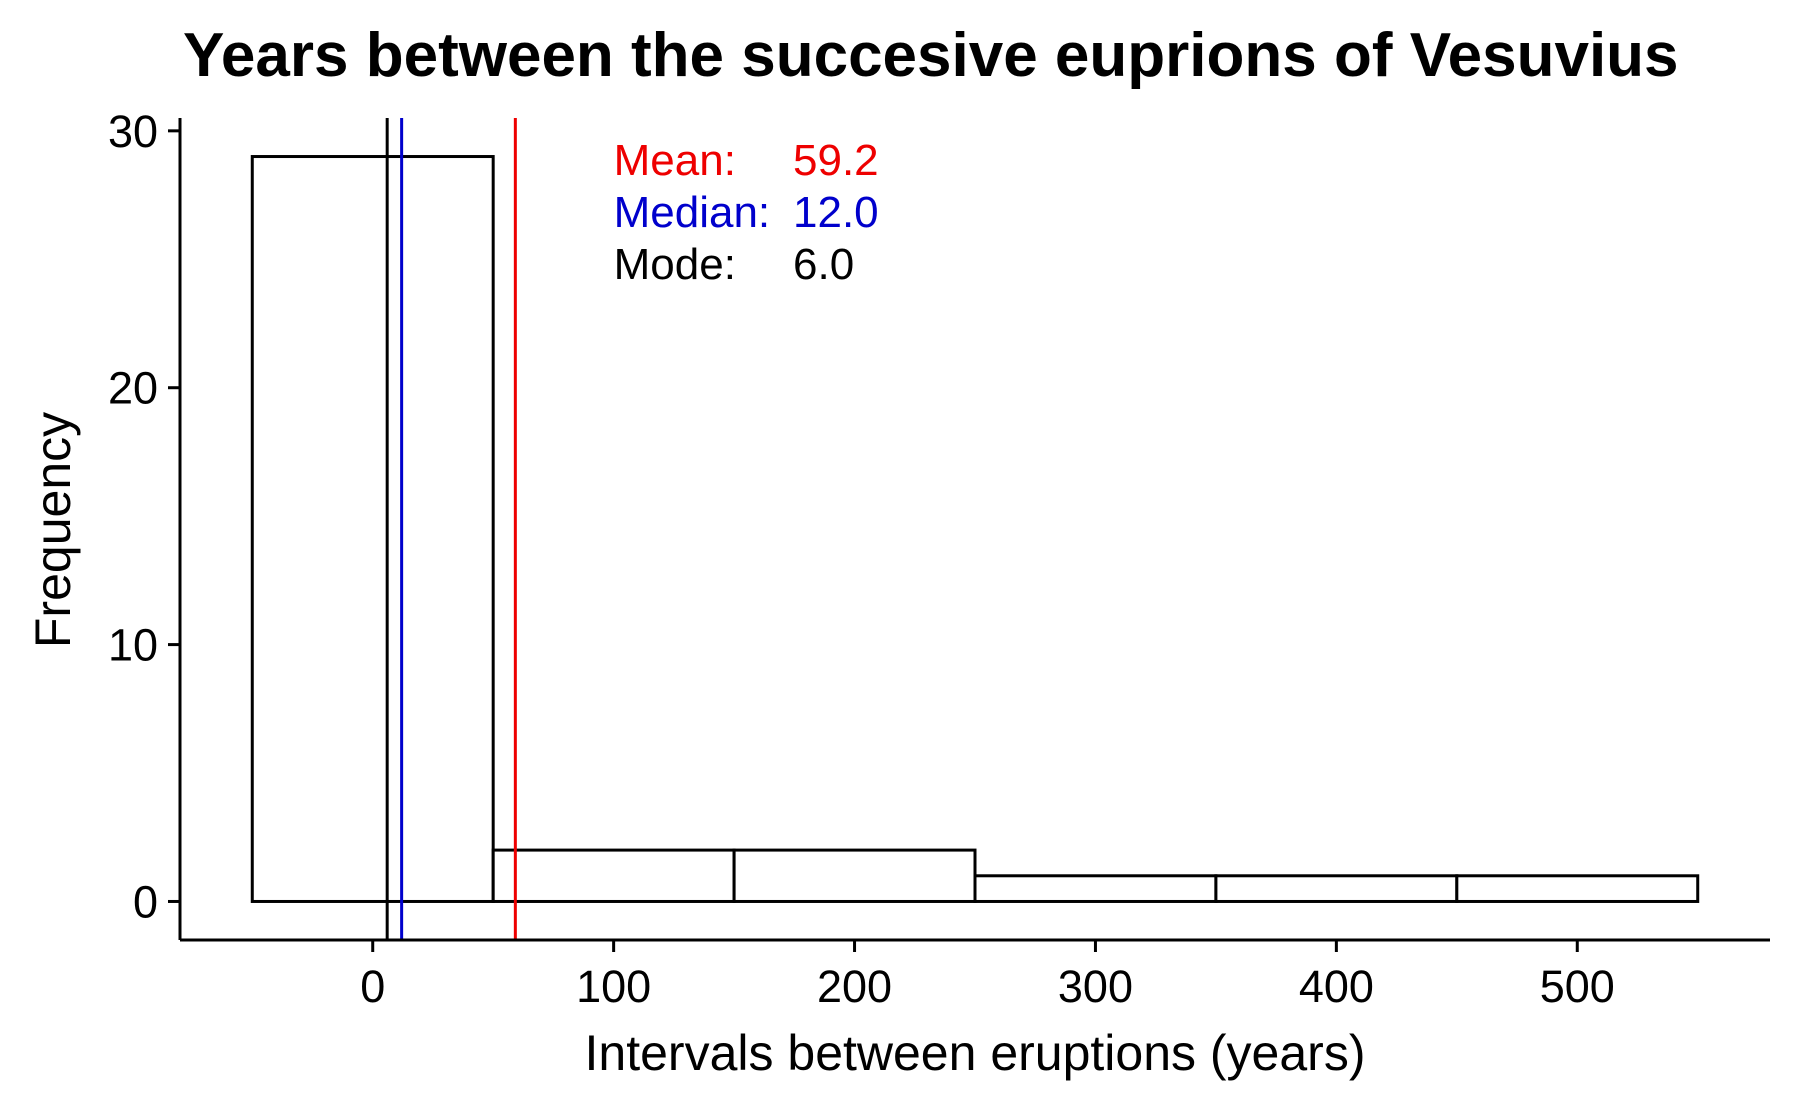 The width and height of the screenshot is (1800, 1113). What do you see at coordinates (692, 212) in the screenshot?
I see `annotation-label: Median:` at bounding box center [692, 212].